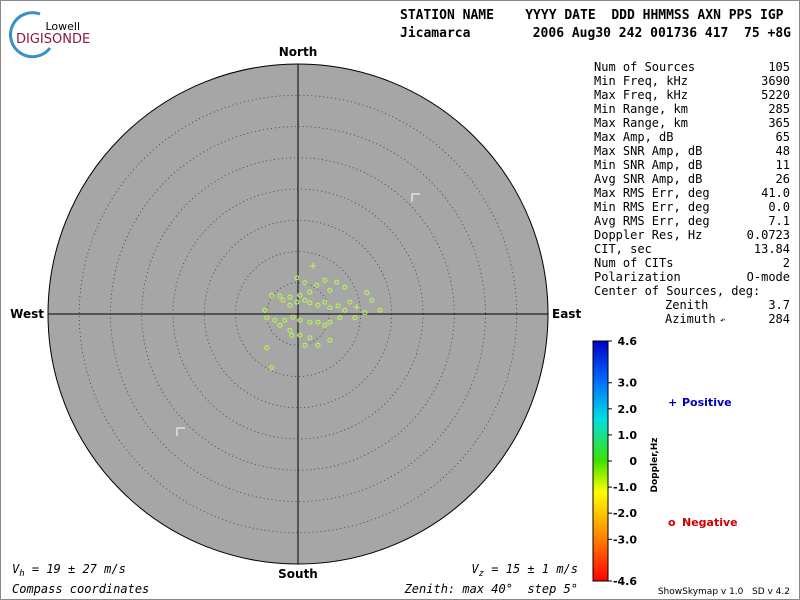 The height and width of the screenshot is (600, 800). What do you see at coordinates (710, 522) in the screenshot?
I see `legend-negative: Negative` at bounding box center [710, 522].